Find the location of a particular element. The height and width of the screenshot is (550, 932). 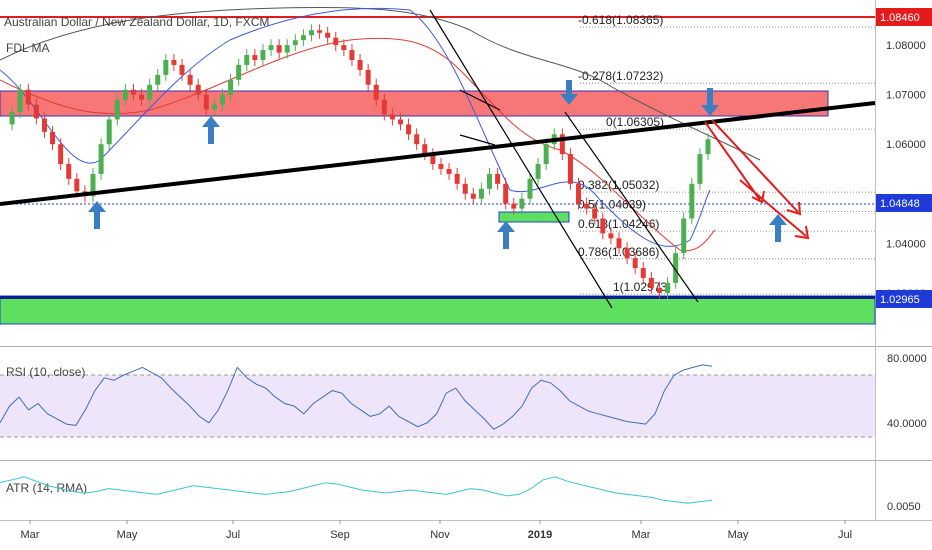

channel-line-lower is located at coordinates (631, 207).